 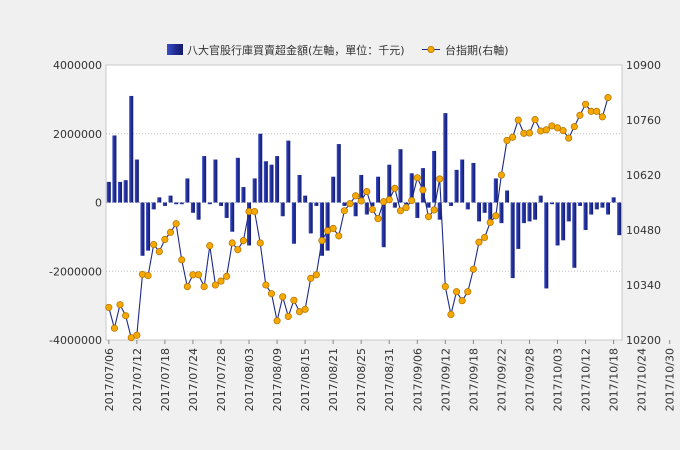 What do you see at coordinates (165, 379) in the screenshot?
I see `x-tick-2: 2017/07/18` at bounding box center [165, 379].